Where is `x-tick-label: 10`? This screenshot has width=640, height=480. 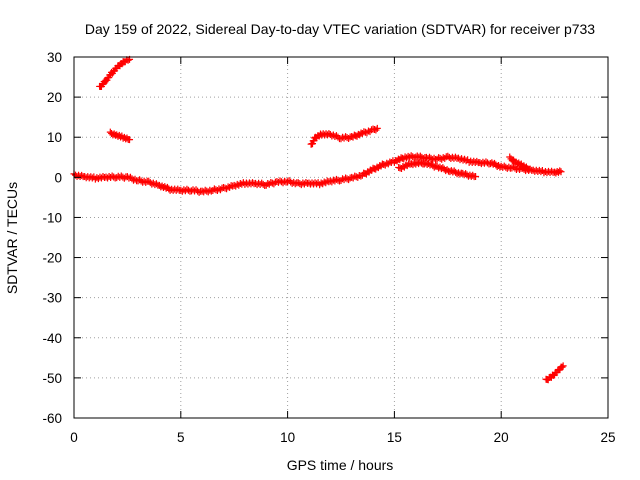 x-tick-label: 10 is located at coordinates (287, 437).